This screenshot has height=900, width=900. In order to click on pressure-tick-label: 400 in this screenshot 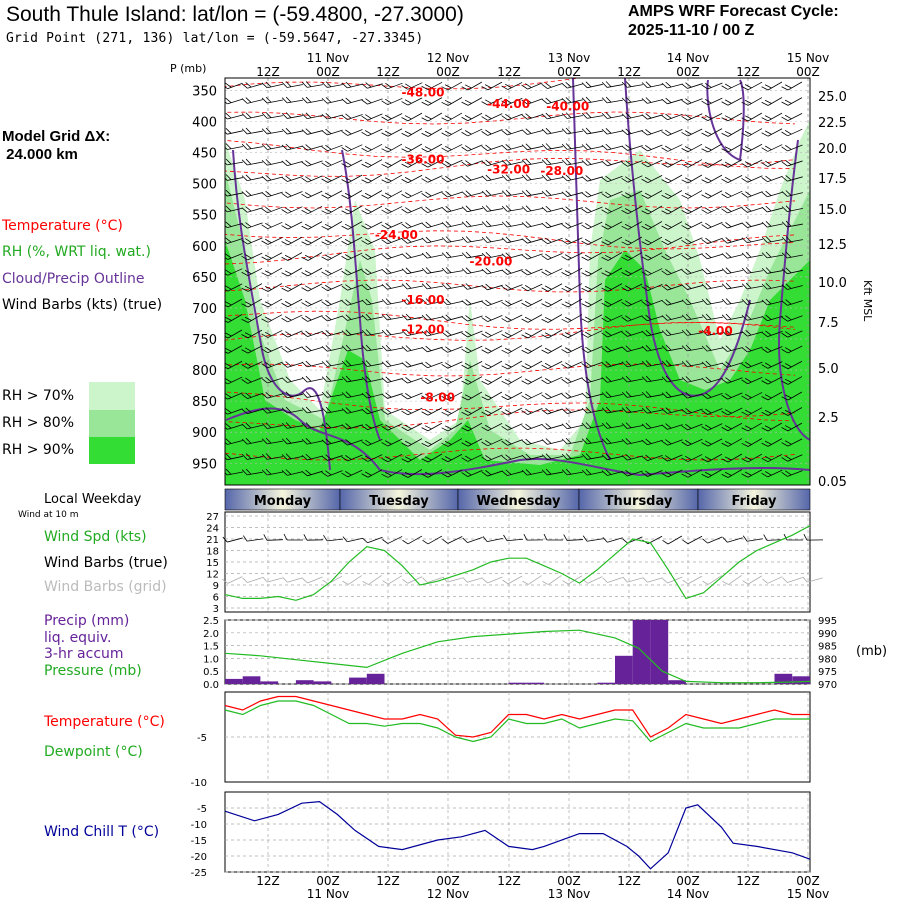, I will do `click(204, 122)`.